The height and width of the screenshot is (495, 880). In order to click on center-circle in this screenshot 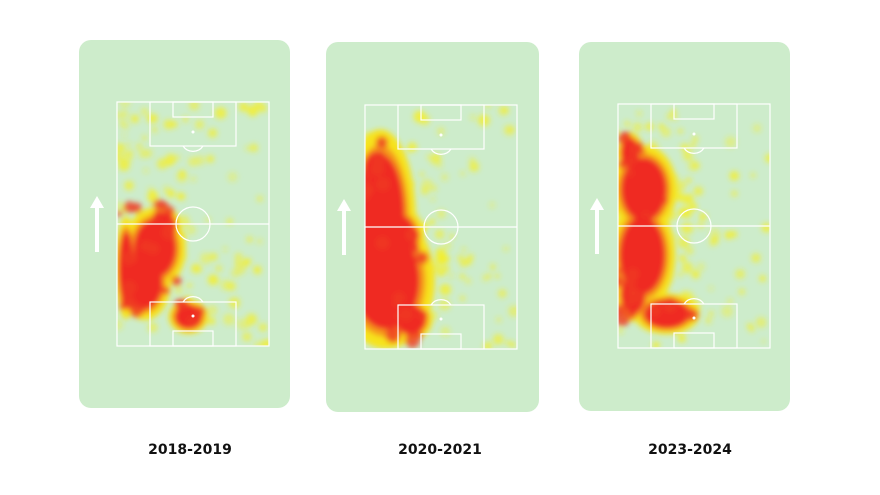, I will do `click(193, 224)`.